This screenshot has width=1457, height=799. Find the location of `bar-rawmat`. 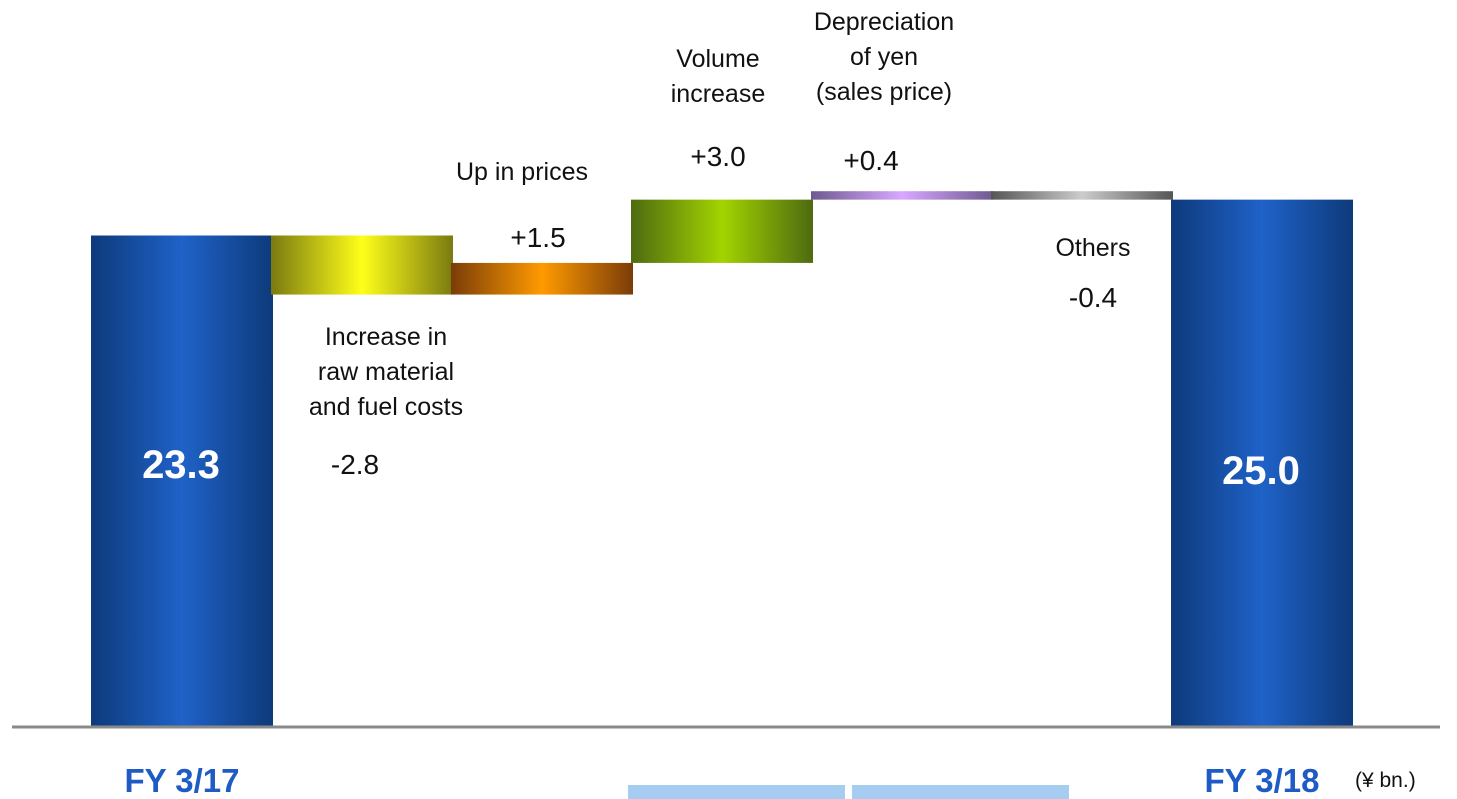

bar-rawmat is located at coordinates (362, 265).